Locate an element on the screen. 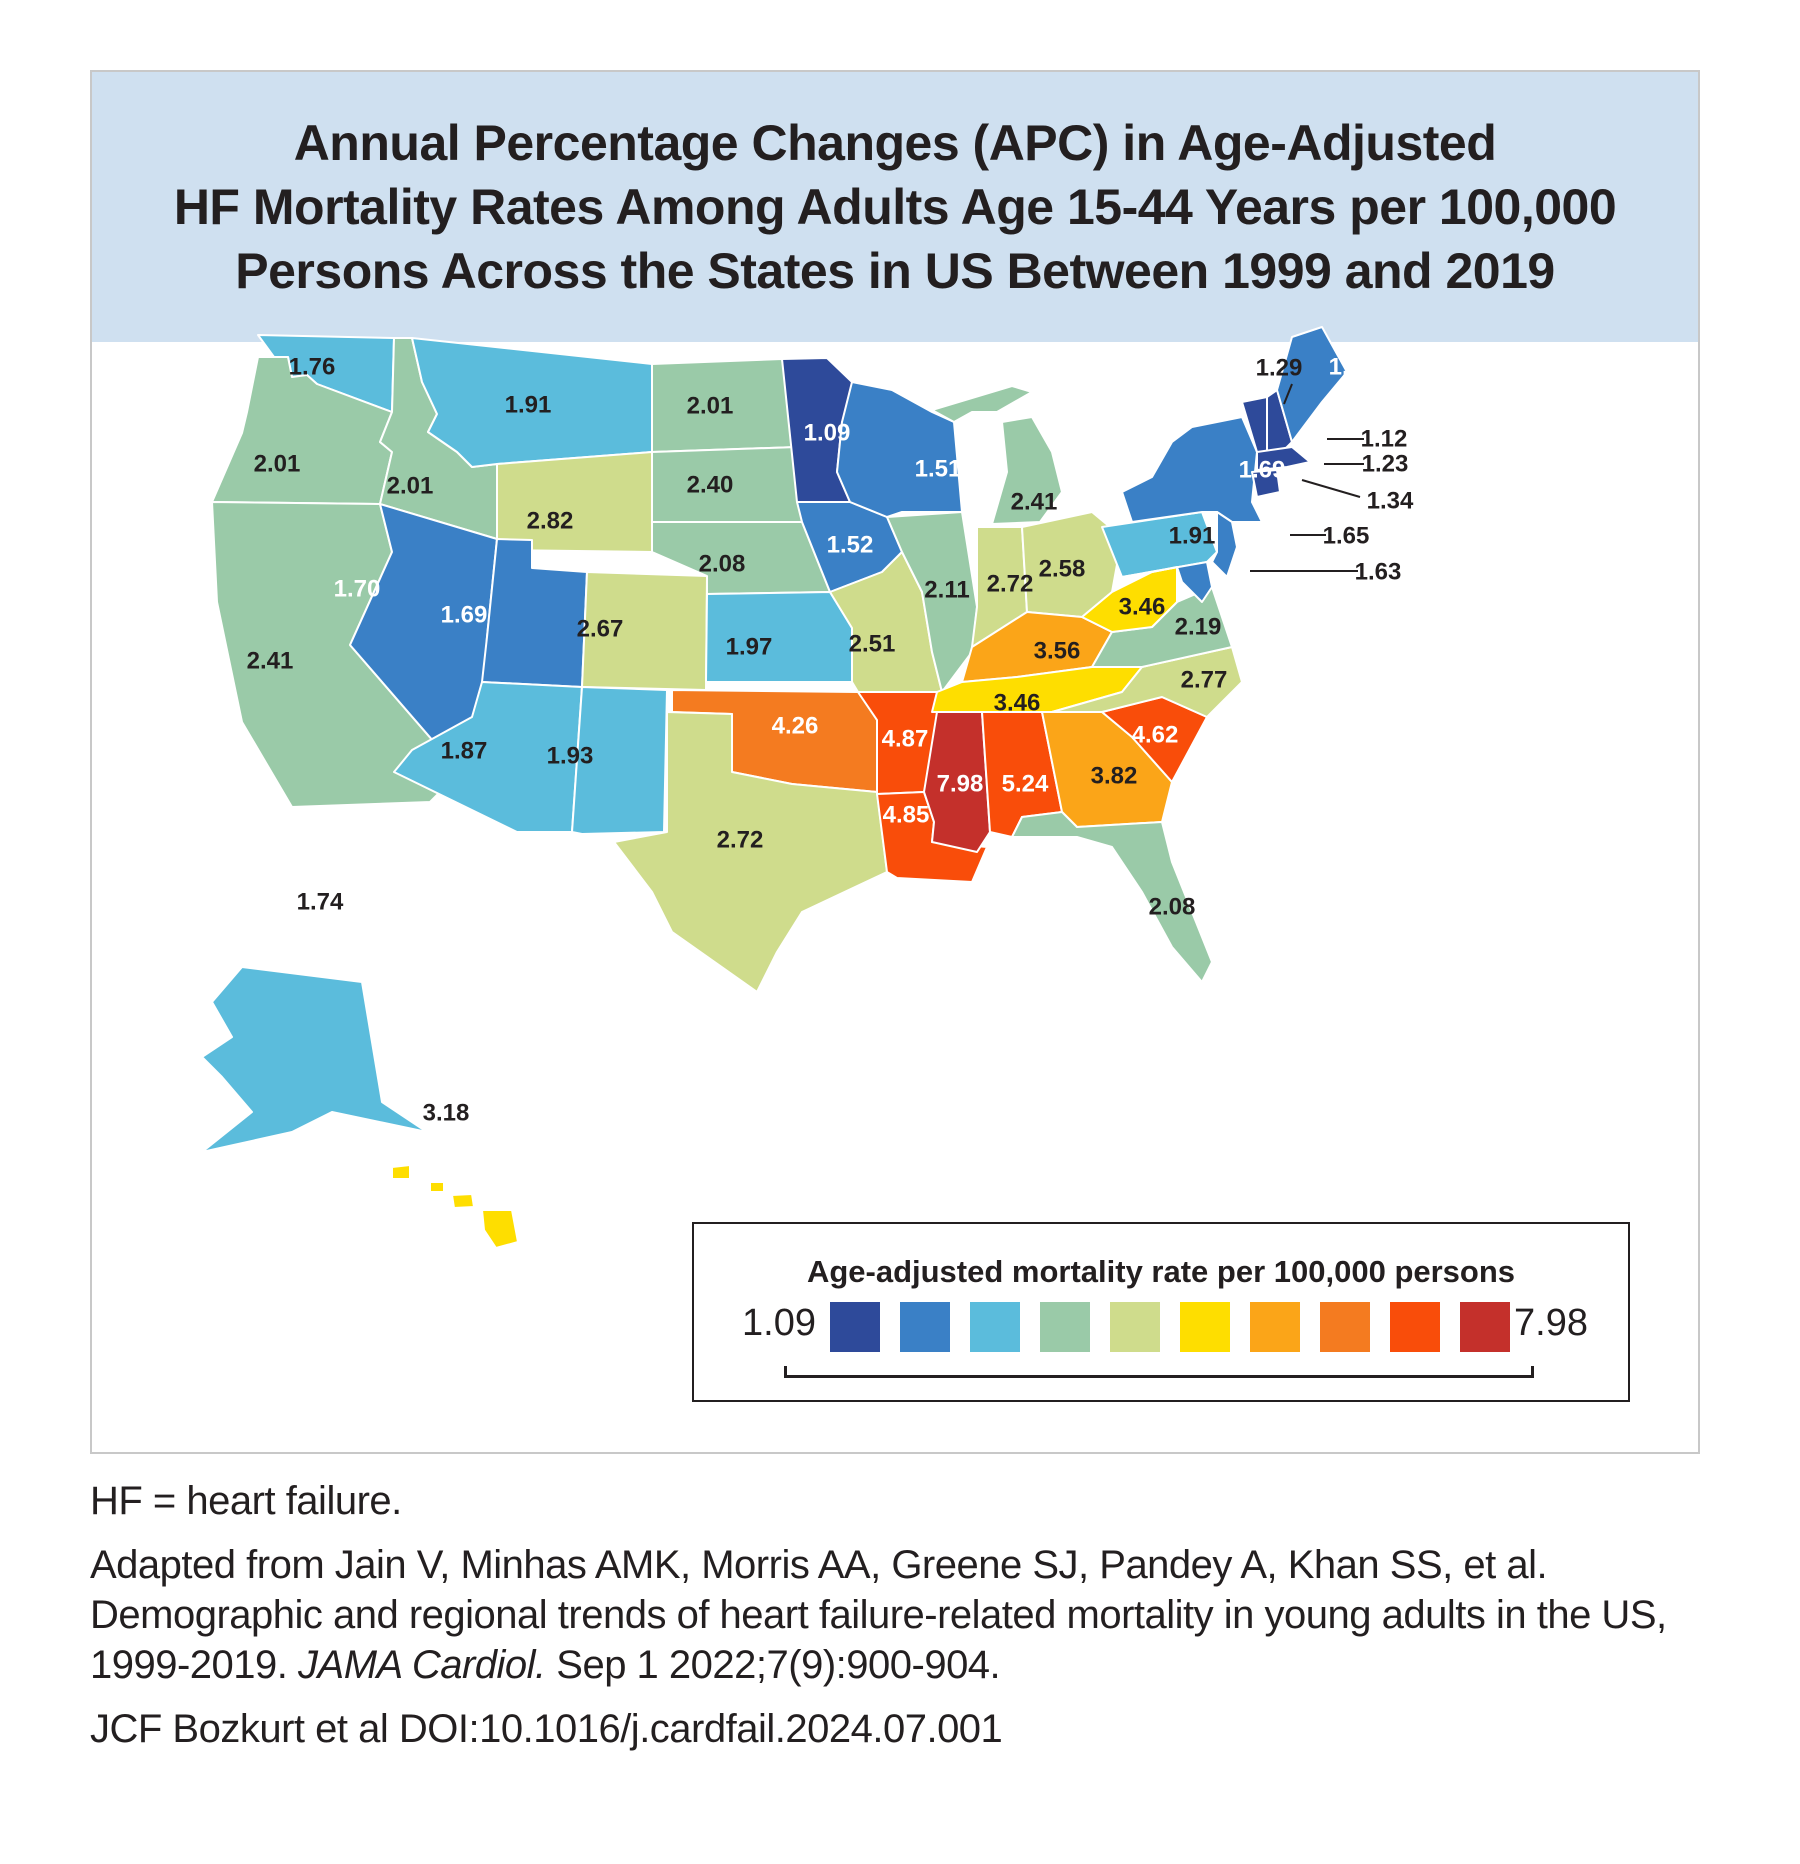 The width and height of the screenshot is (1800, 1864). state-value-oh: 2.58 is located at coordinates (1062, 568).